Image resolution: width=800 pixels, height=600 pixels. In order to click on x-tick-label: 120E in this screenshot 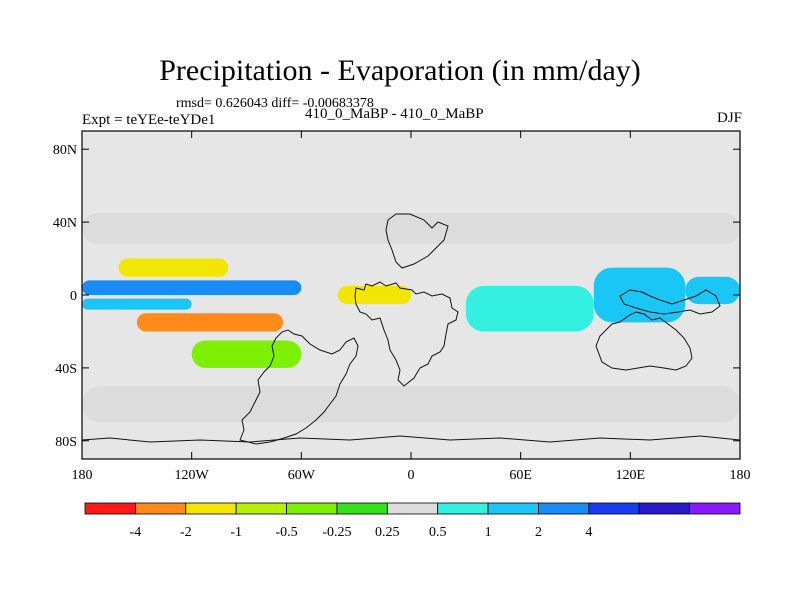, I will do `click(631, 475)`.